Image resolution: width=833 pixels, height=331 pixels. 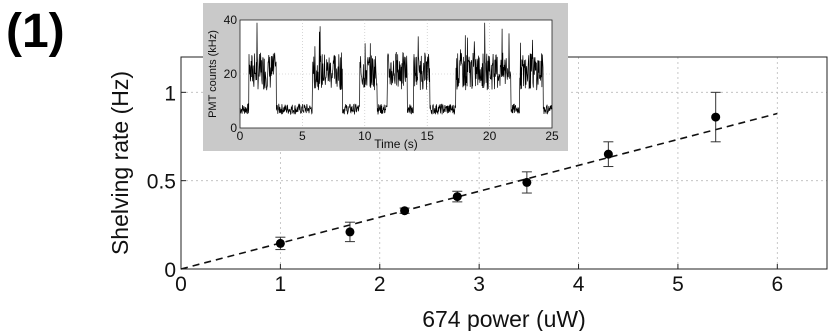 I want to click on x-tick-label: 2, so click(x=380, y=284).